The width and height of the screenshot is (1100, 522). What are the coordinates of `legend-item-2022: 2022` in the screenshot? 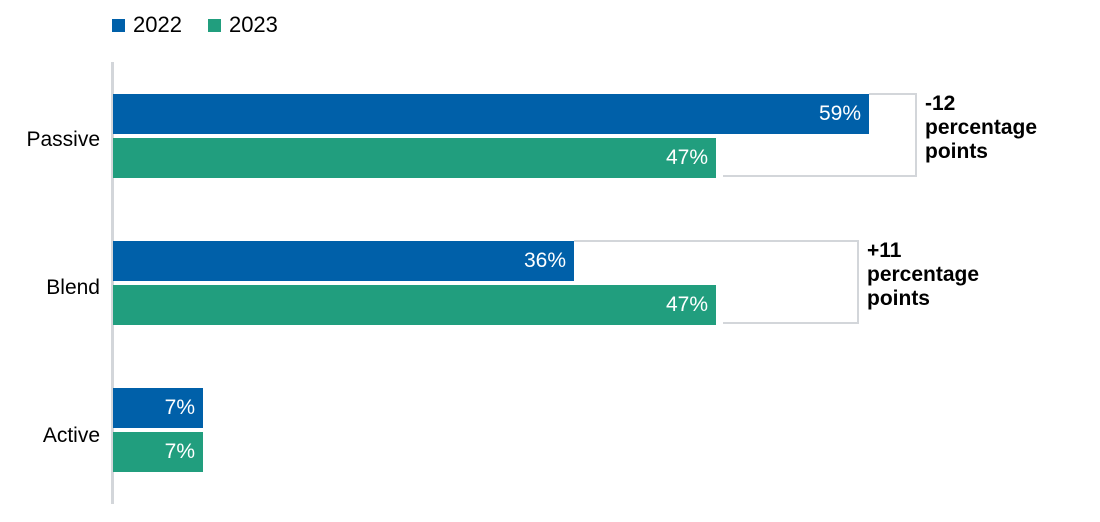 It's located at (147, 25).